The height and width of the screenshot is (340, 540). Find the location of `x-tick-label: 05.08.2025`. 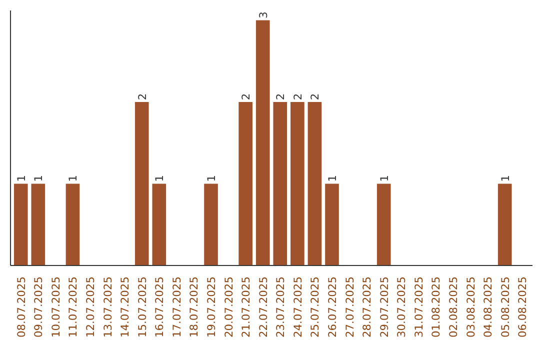

x-tick-label: 05.08.2025 is located at coordinates (505, 307).